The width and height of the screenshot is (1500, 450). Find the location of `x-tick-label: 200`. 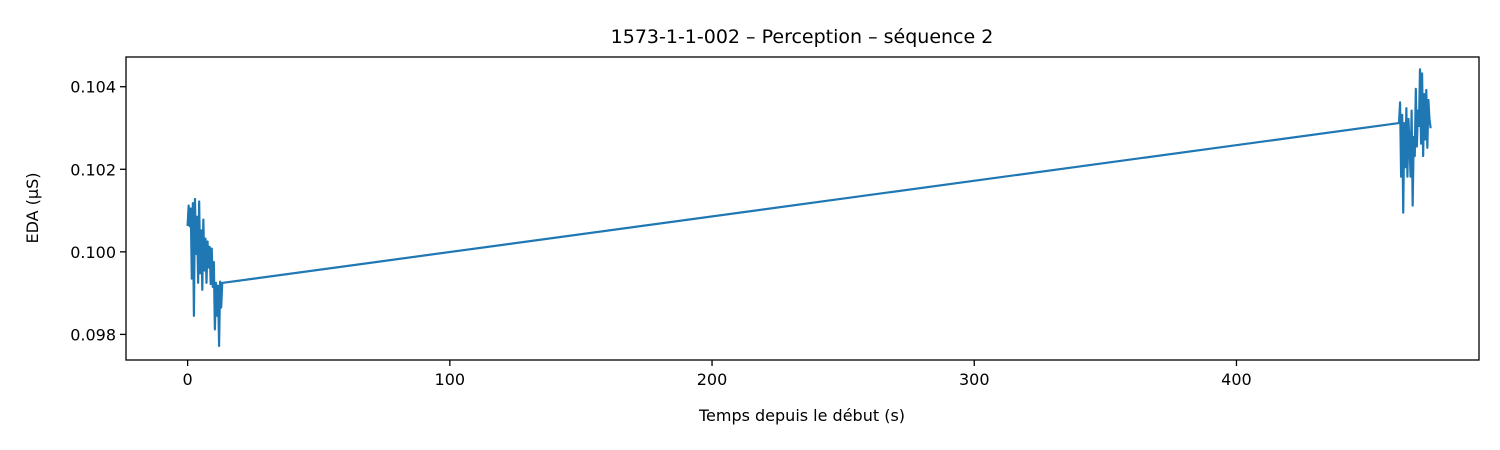

x-tick-label: 200 is located at coordinates (712, 379).